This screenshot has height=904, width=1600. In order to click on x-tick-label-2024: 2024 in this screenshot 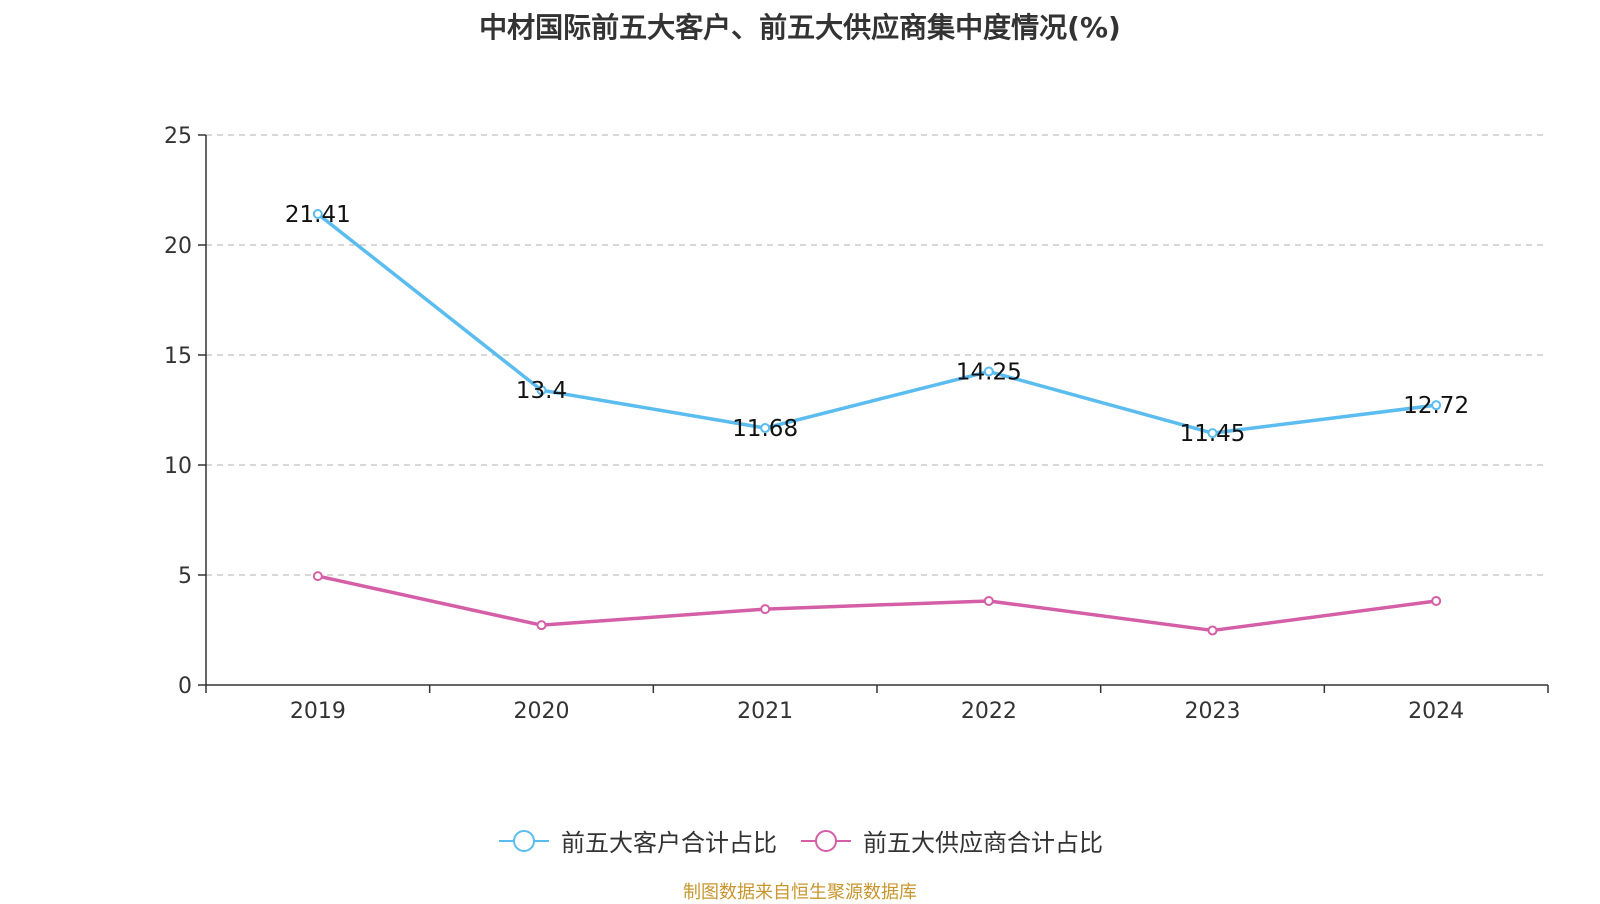, I will do `click(1436, 711)`.